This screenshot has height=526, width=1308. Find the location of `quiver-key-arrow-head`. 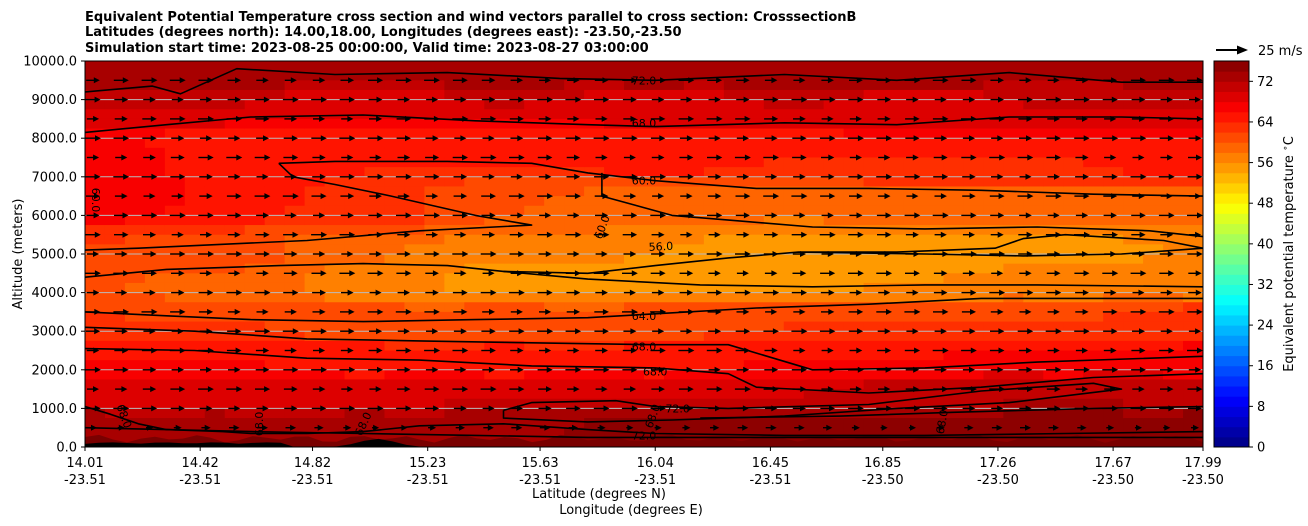

quiver-key-arrow-head is located at coordinates (1242, 50).